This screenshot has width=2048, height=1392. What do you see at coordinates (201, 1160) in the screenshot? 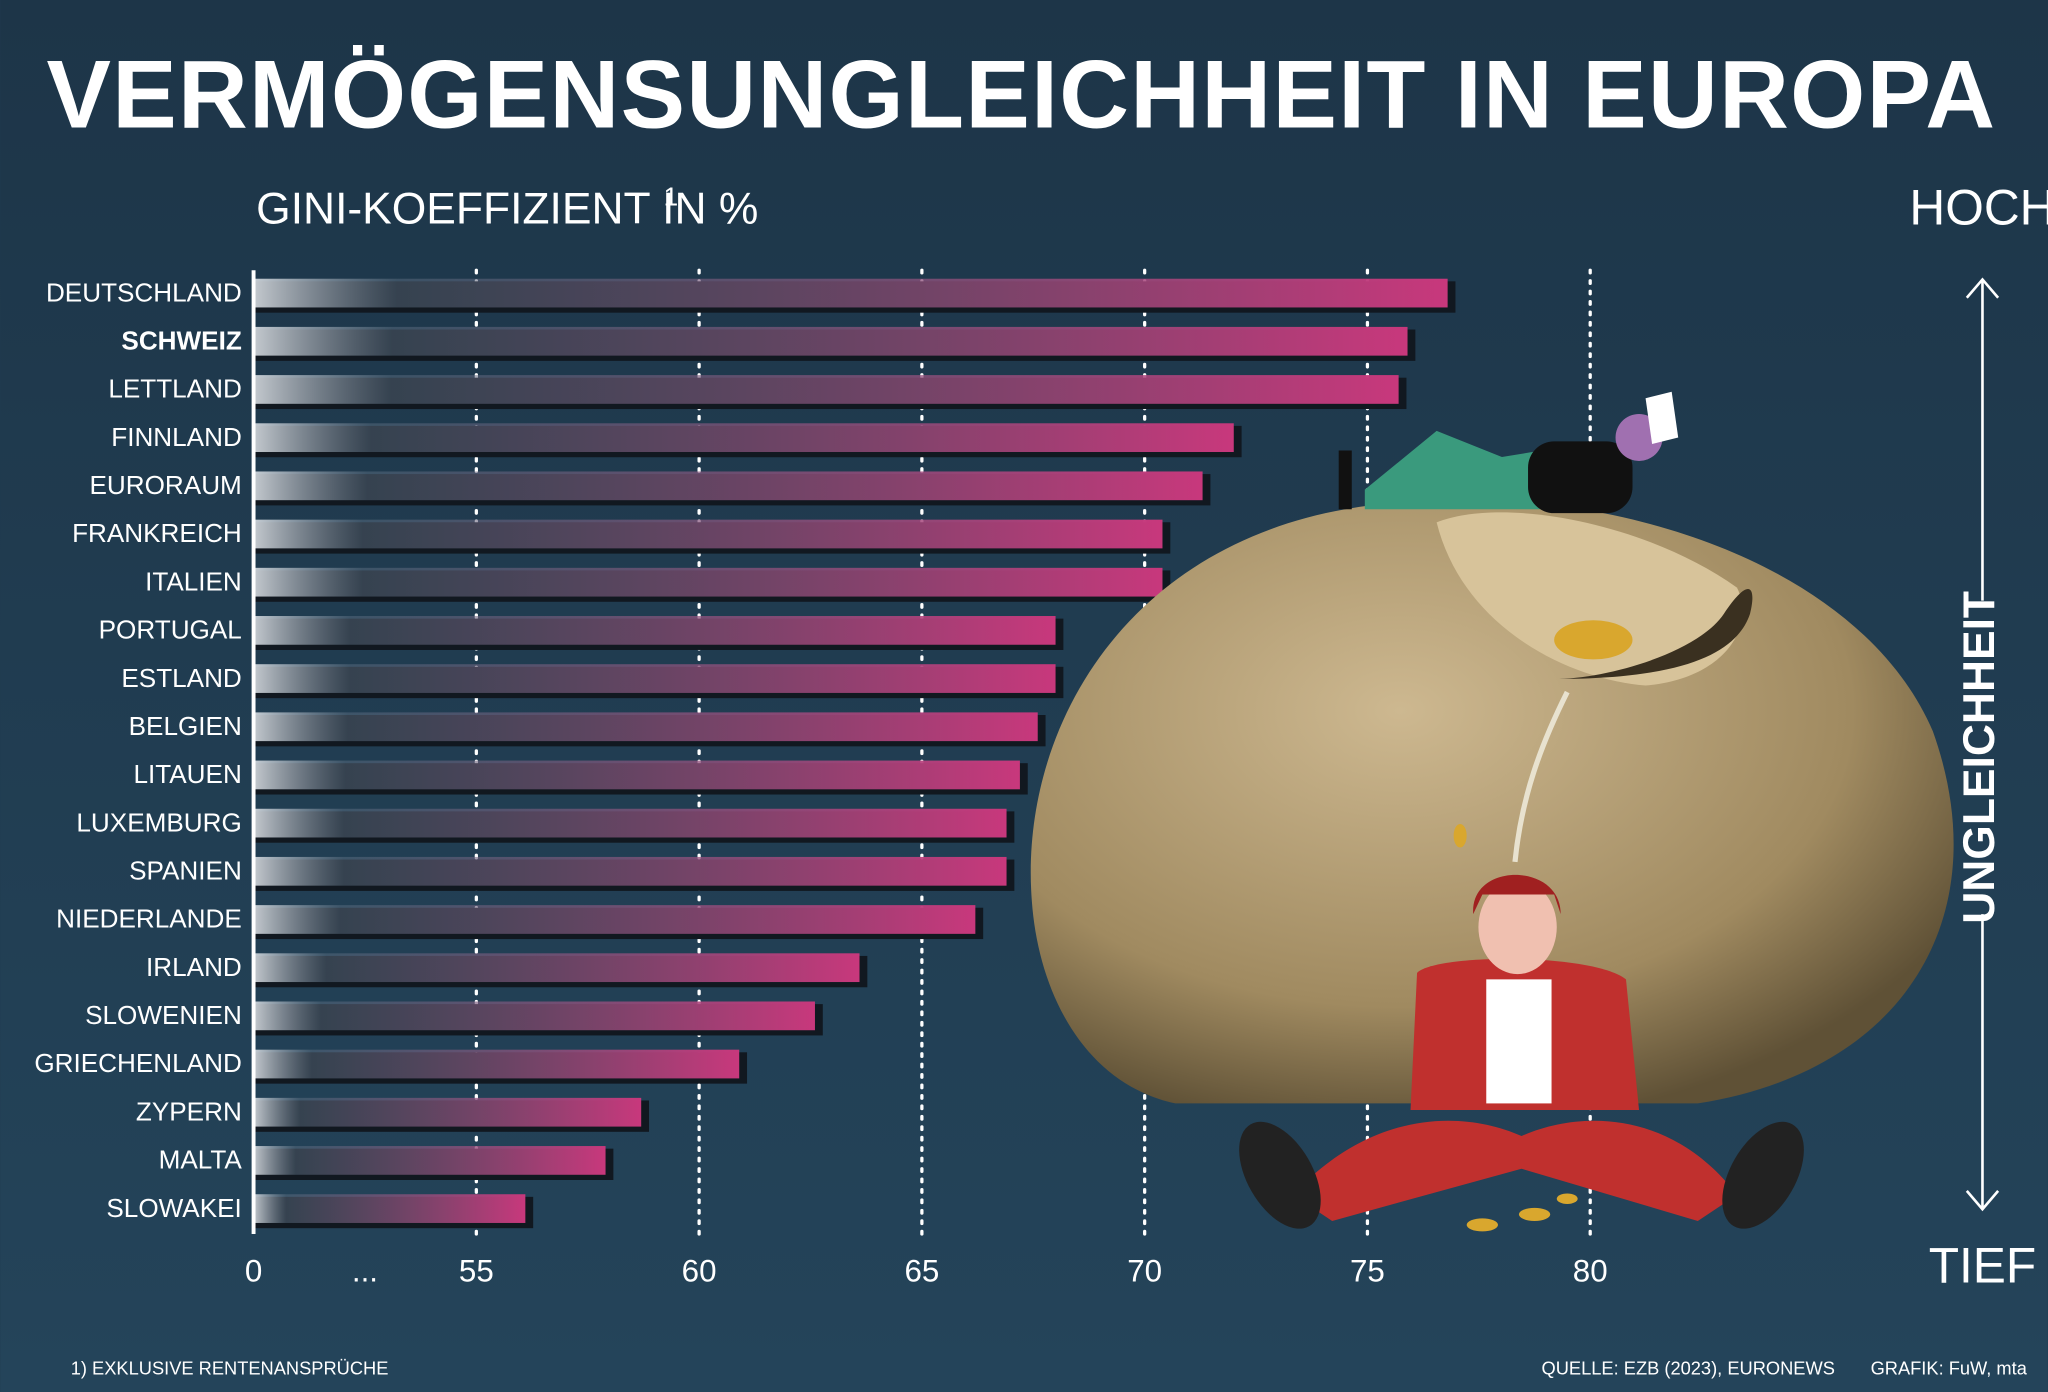
I see `y-tick-label: MALTA` at bounding box center [201, 1160].